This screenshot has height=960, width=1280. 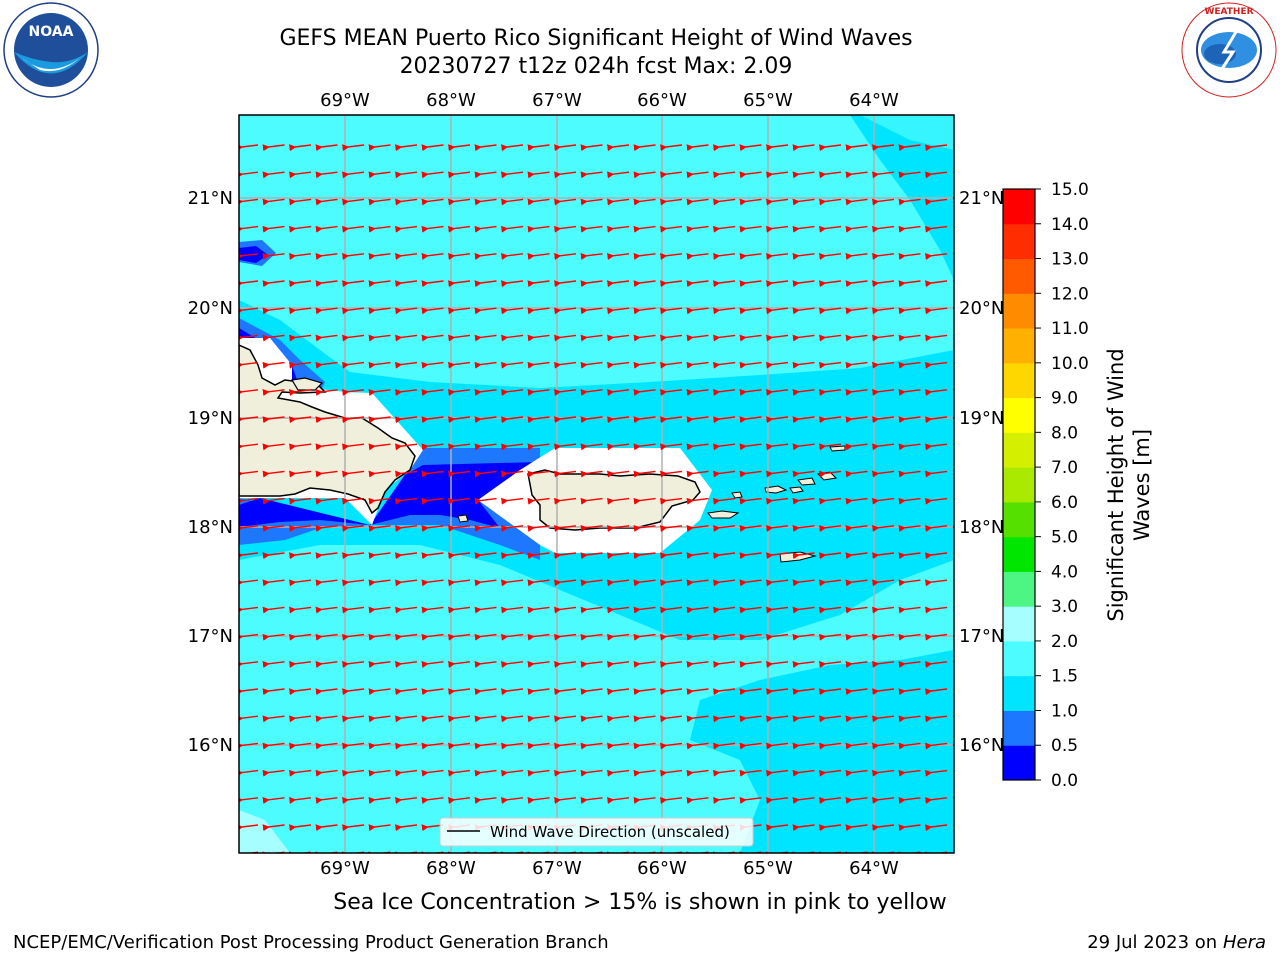 I want to click on lon-label-top-66w: 66°W, so click(x=662, y=100).